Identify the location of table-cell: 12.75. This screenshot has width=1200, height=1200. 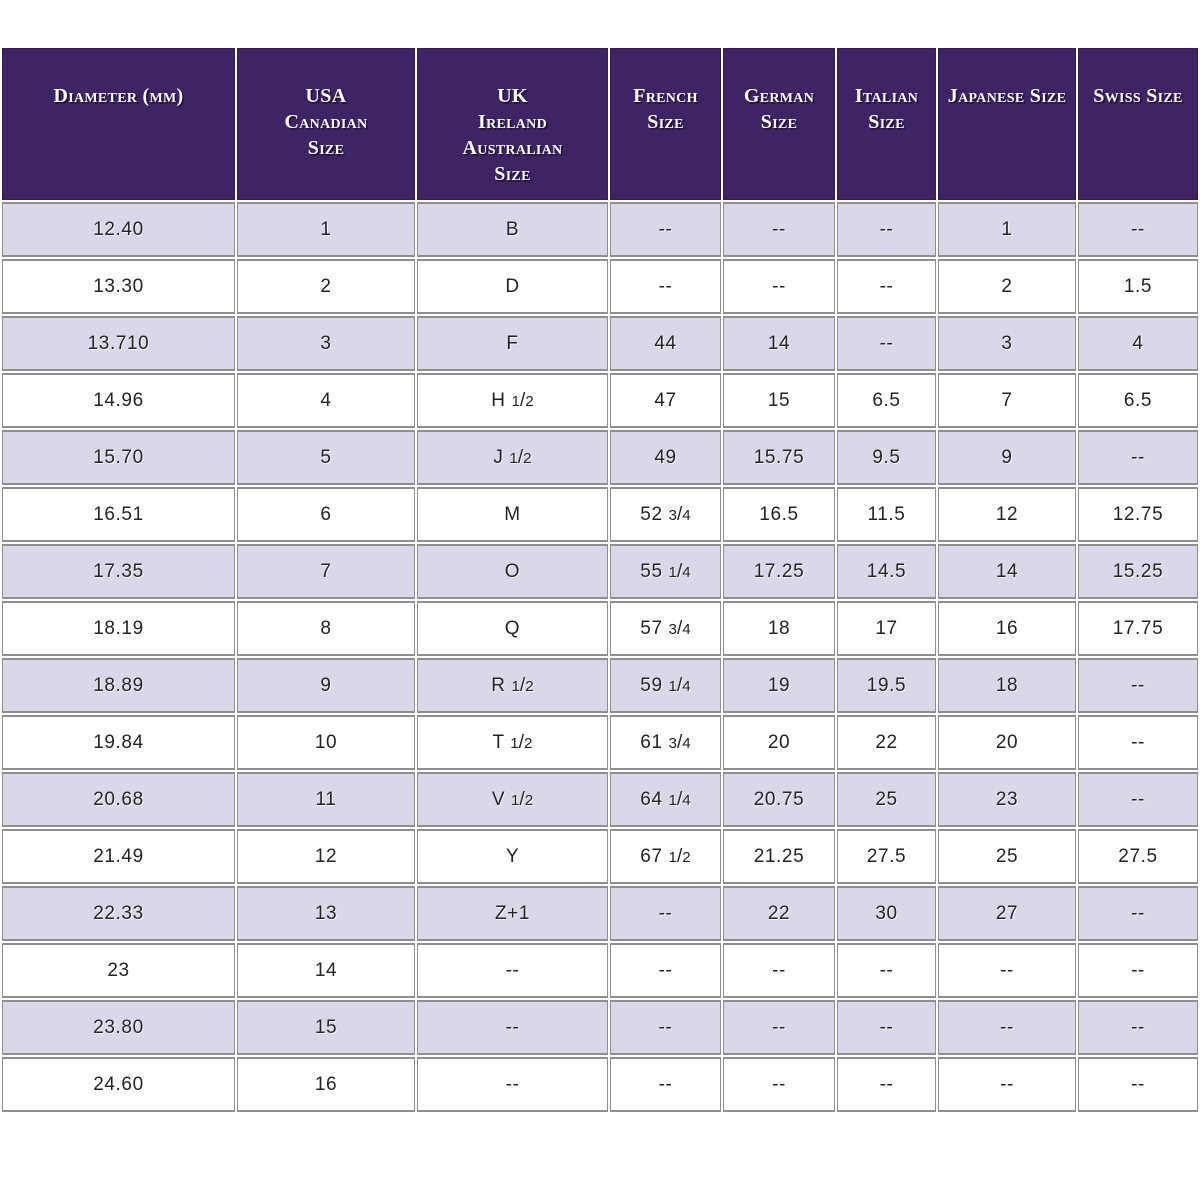
(1138, 514).